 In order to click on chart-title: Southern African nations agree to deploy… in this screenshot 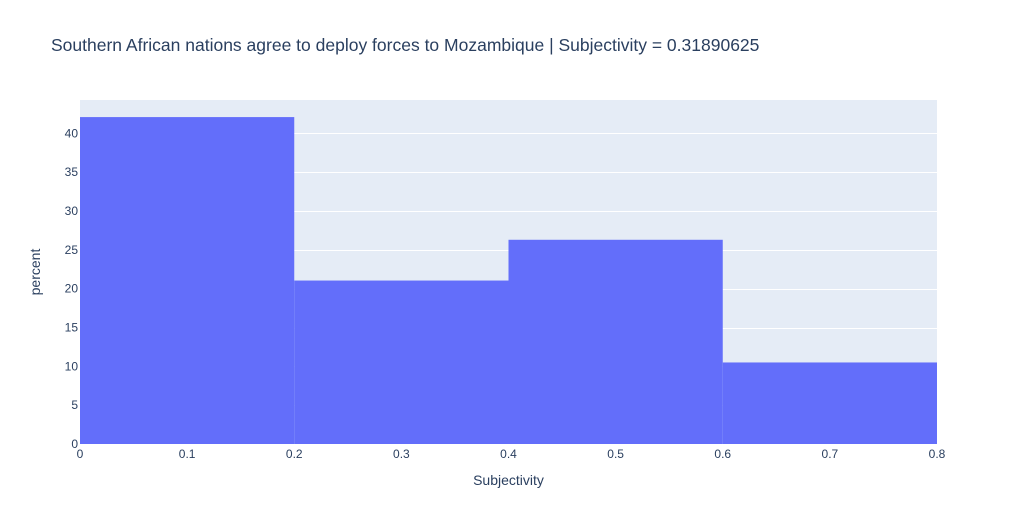, I will do `click(405, 45)`.